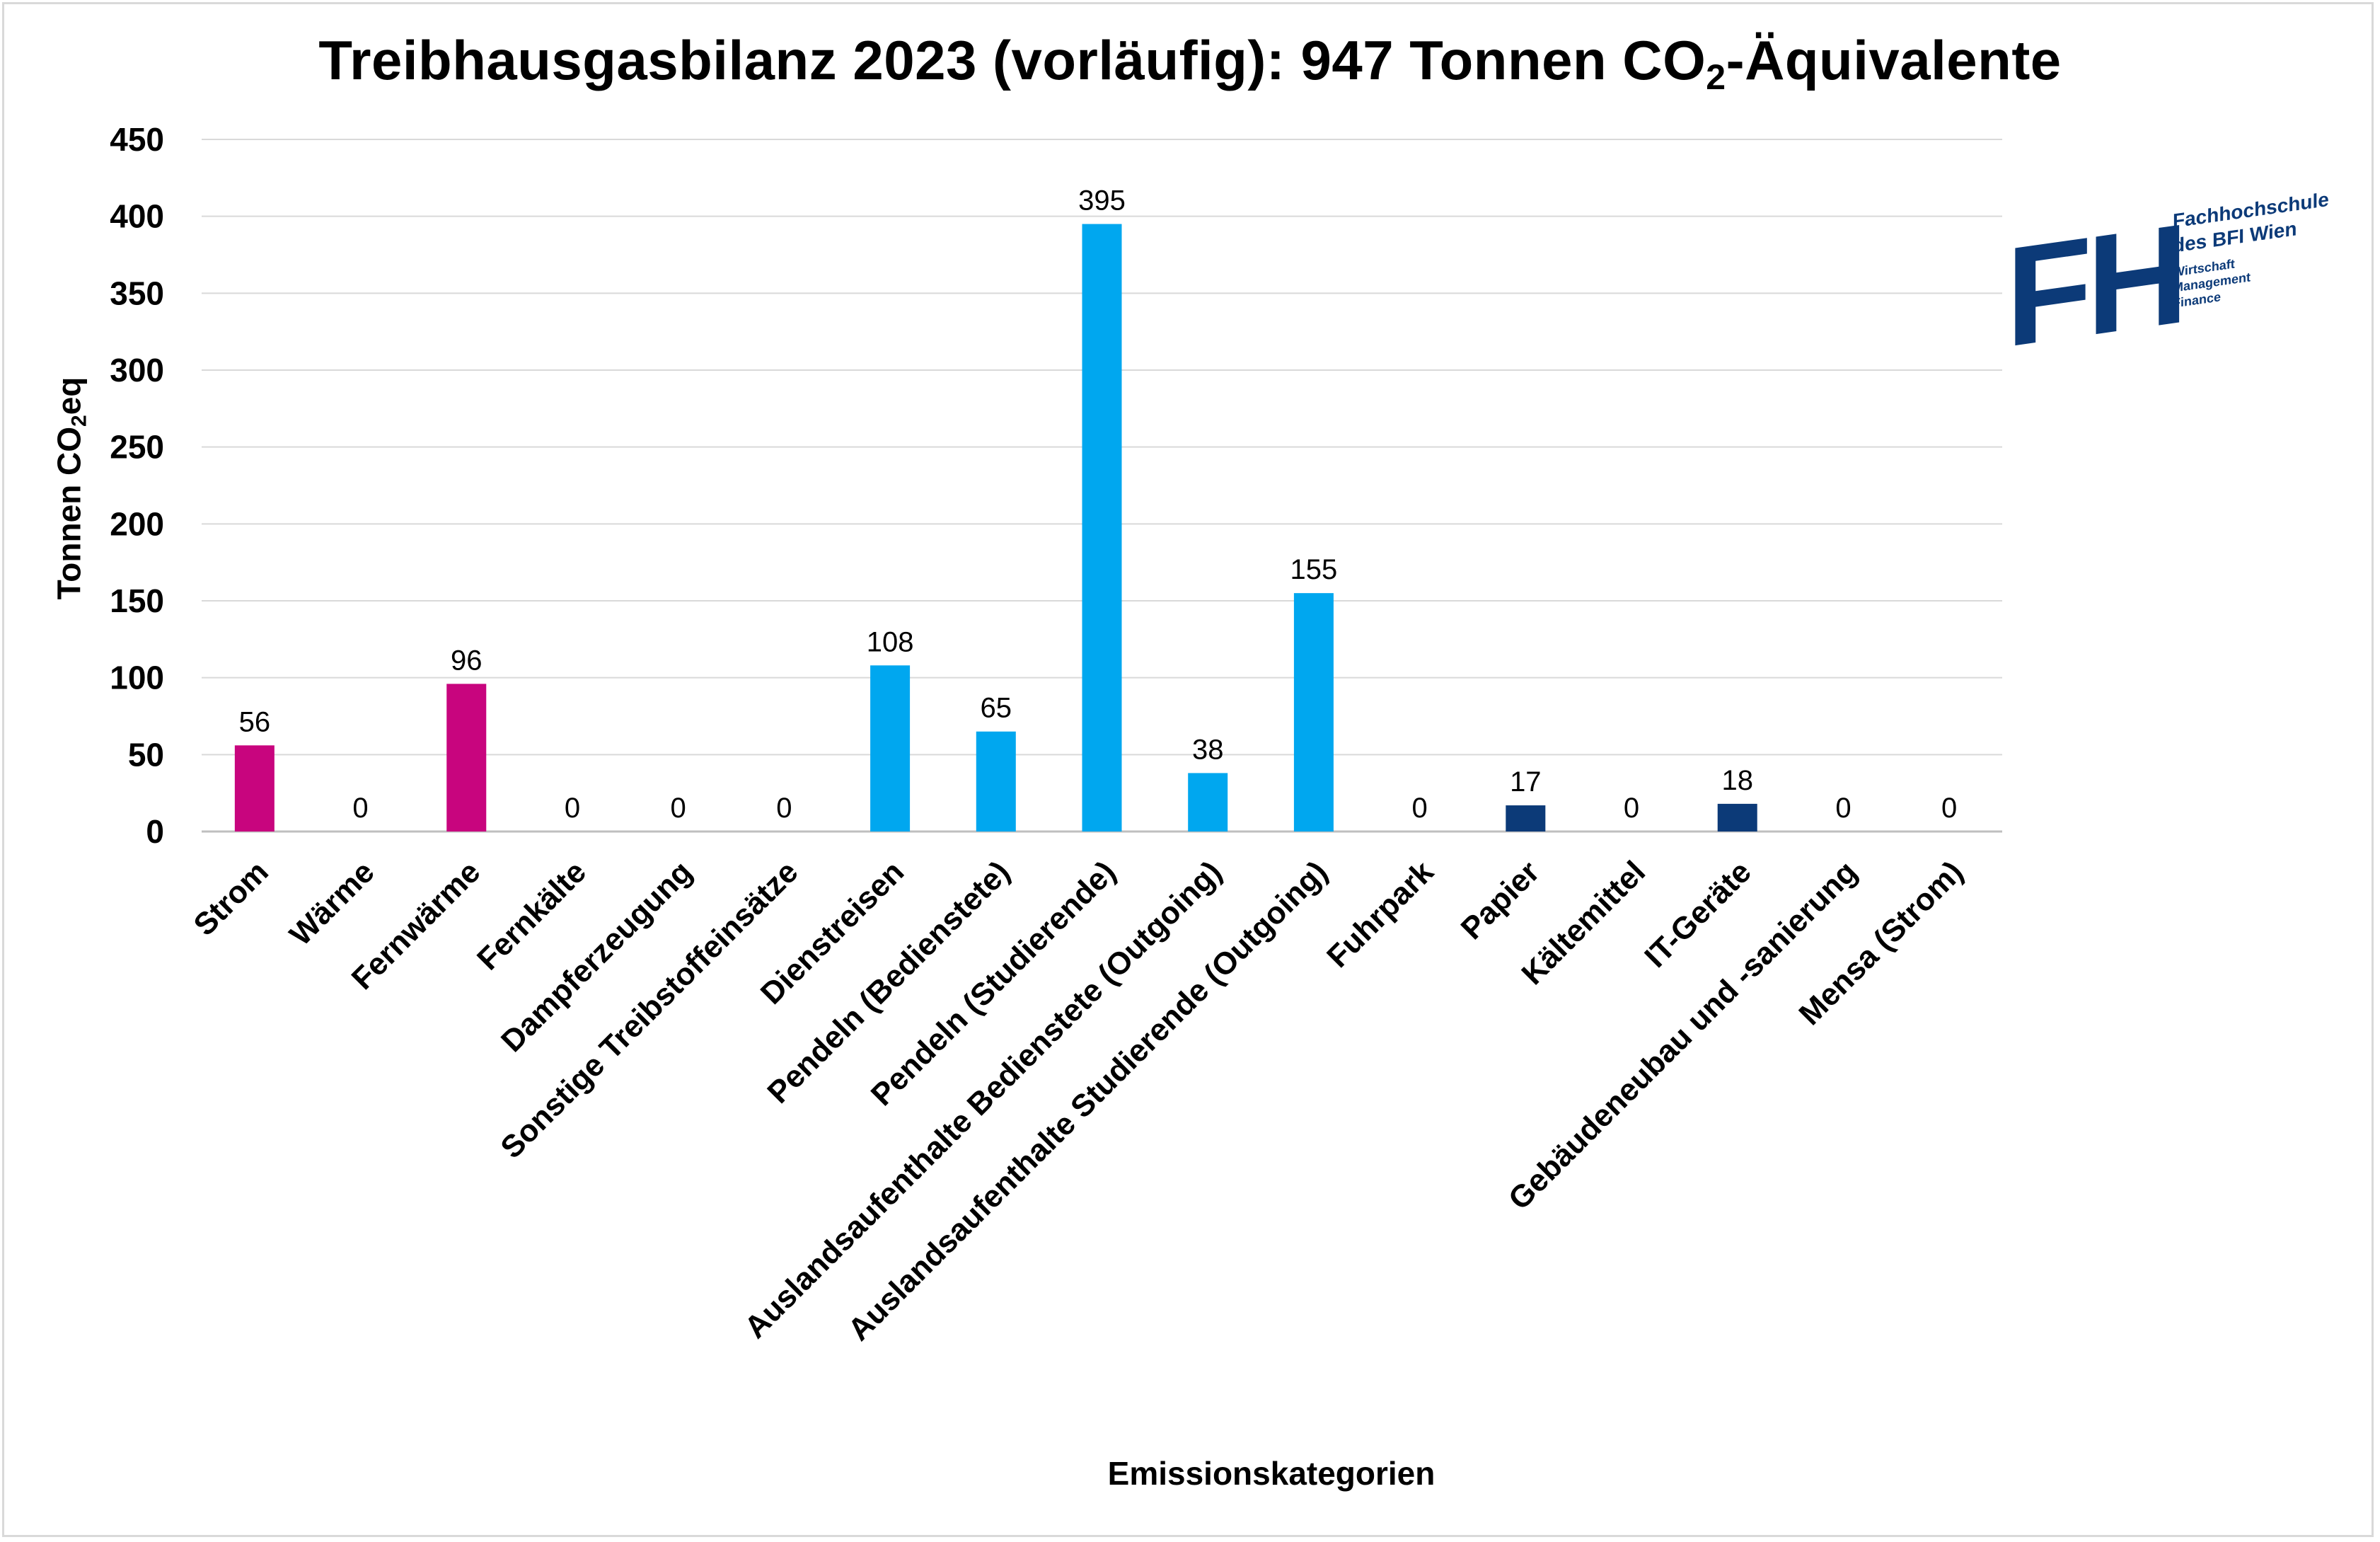  Describe the element at coordinates (1716, 77) in the screenshot. I see `chart-title-subscript: 2` at that location.